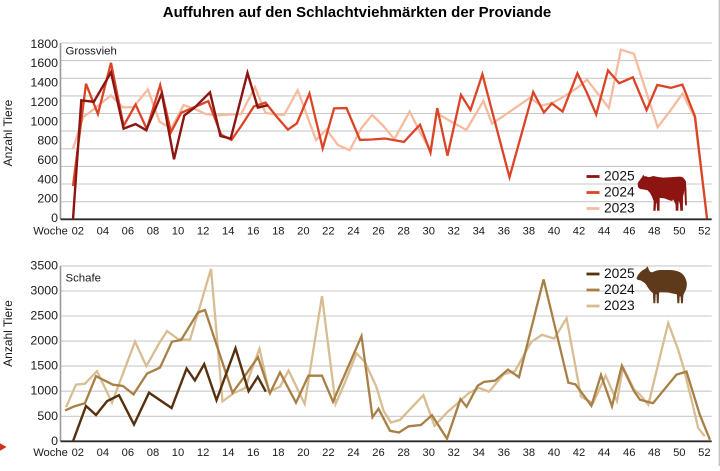 The height and width of the screenshot is (471, 720). I want to click on svg-text: 2500, so click(44, 316).